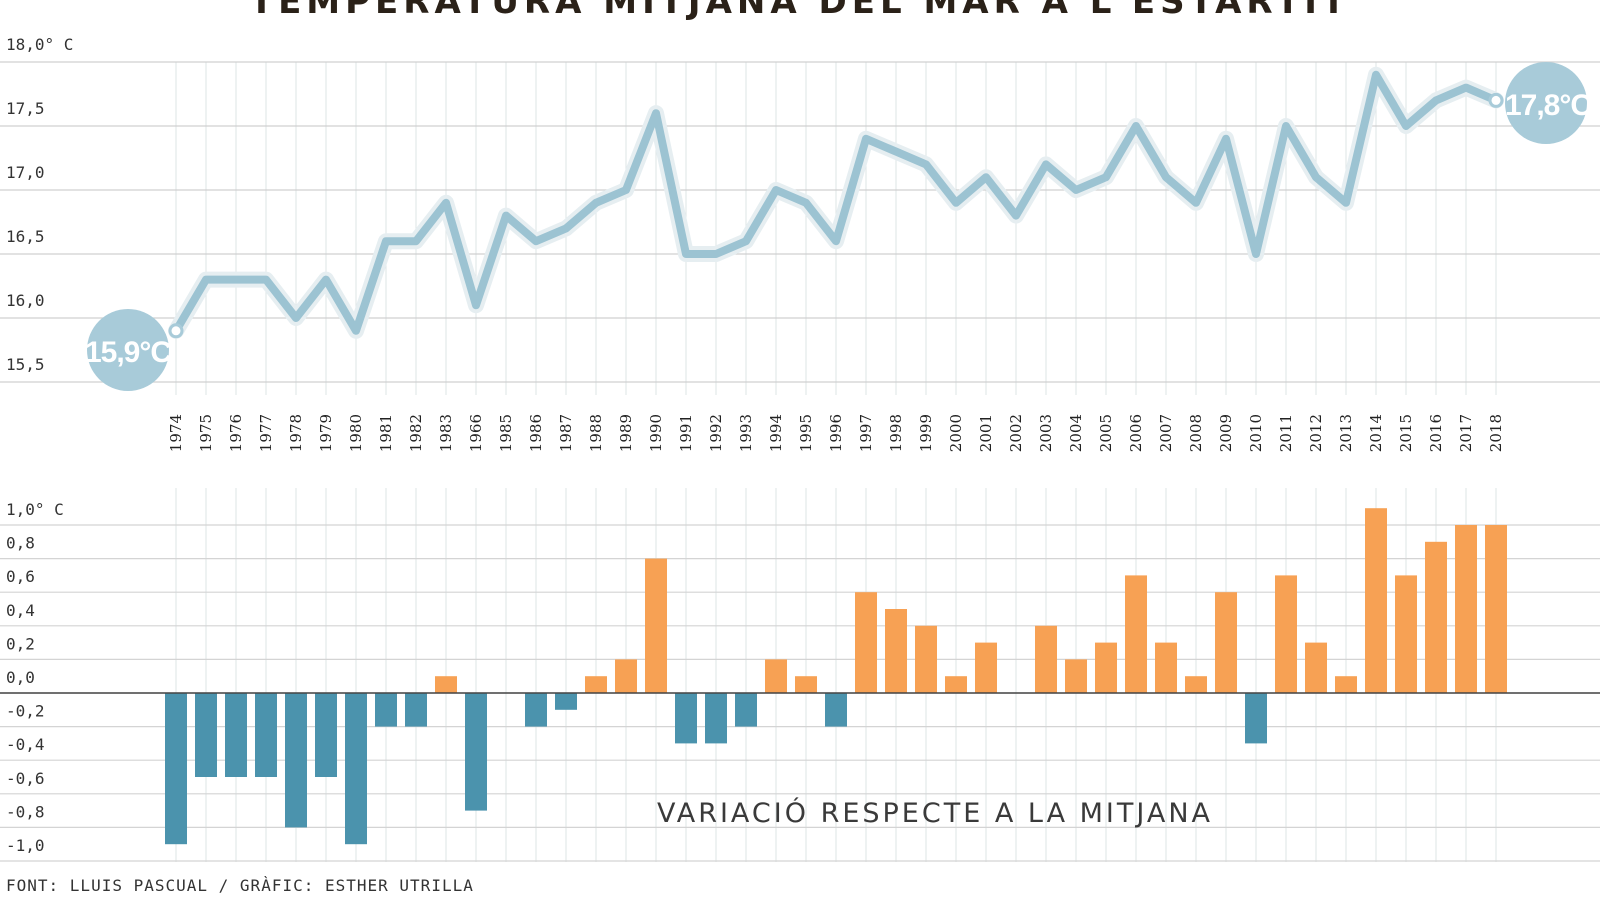 The image size is (1600, 900). I want to click on year-label: 2013, so click(1346, 433).